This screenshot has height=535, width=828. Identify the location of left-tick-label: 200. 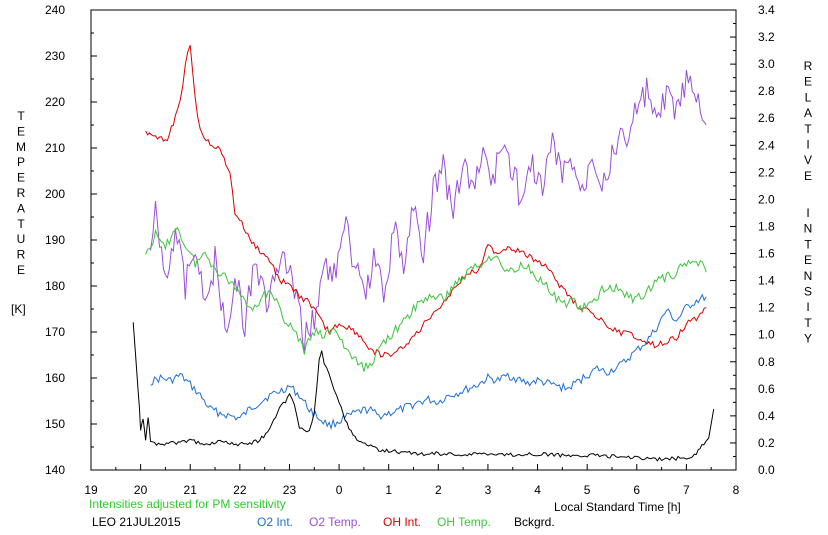
(55, 194).